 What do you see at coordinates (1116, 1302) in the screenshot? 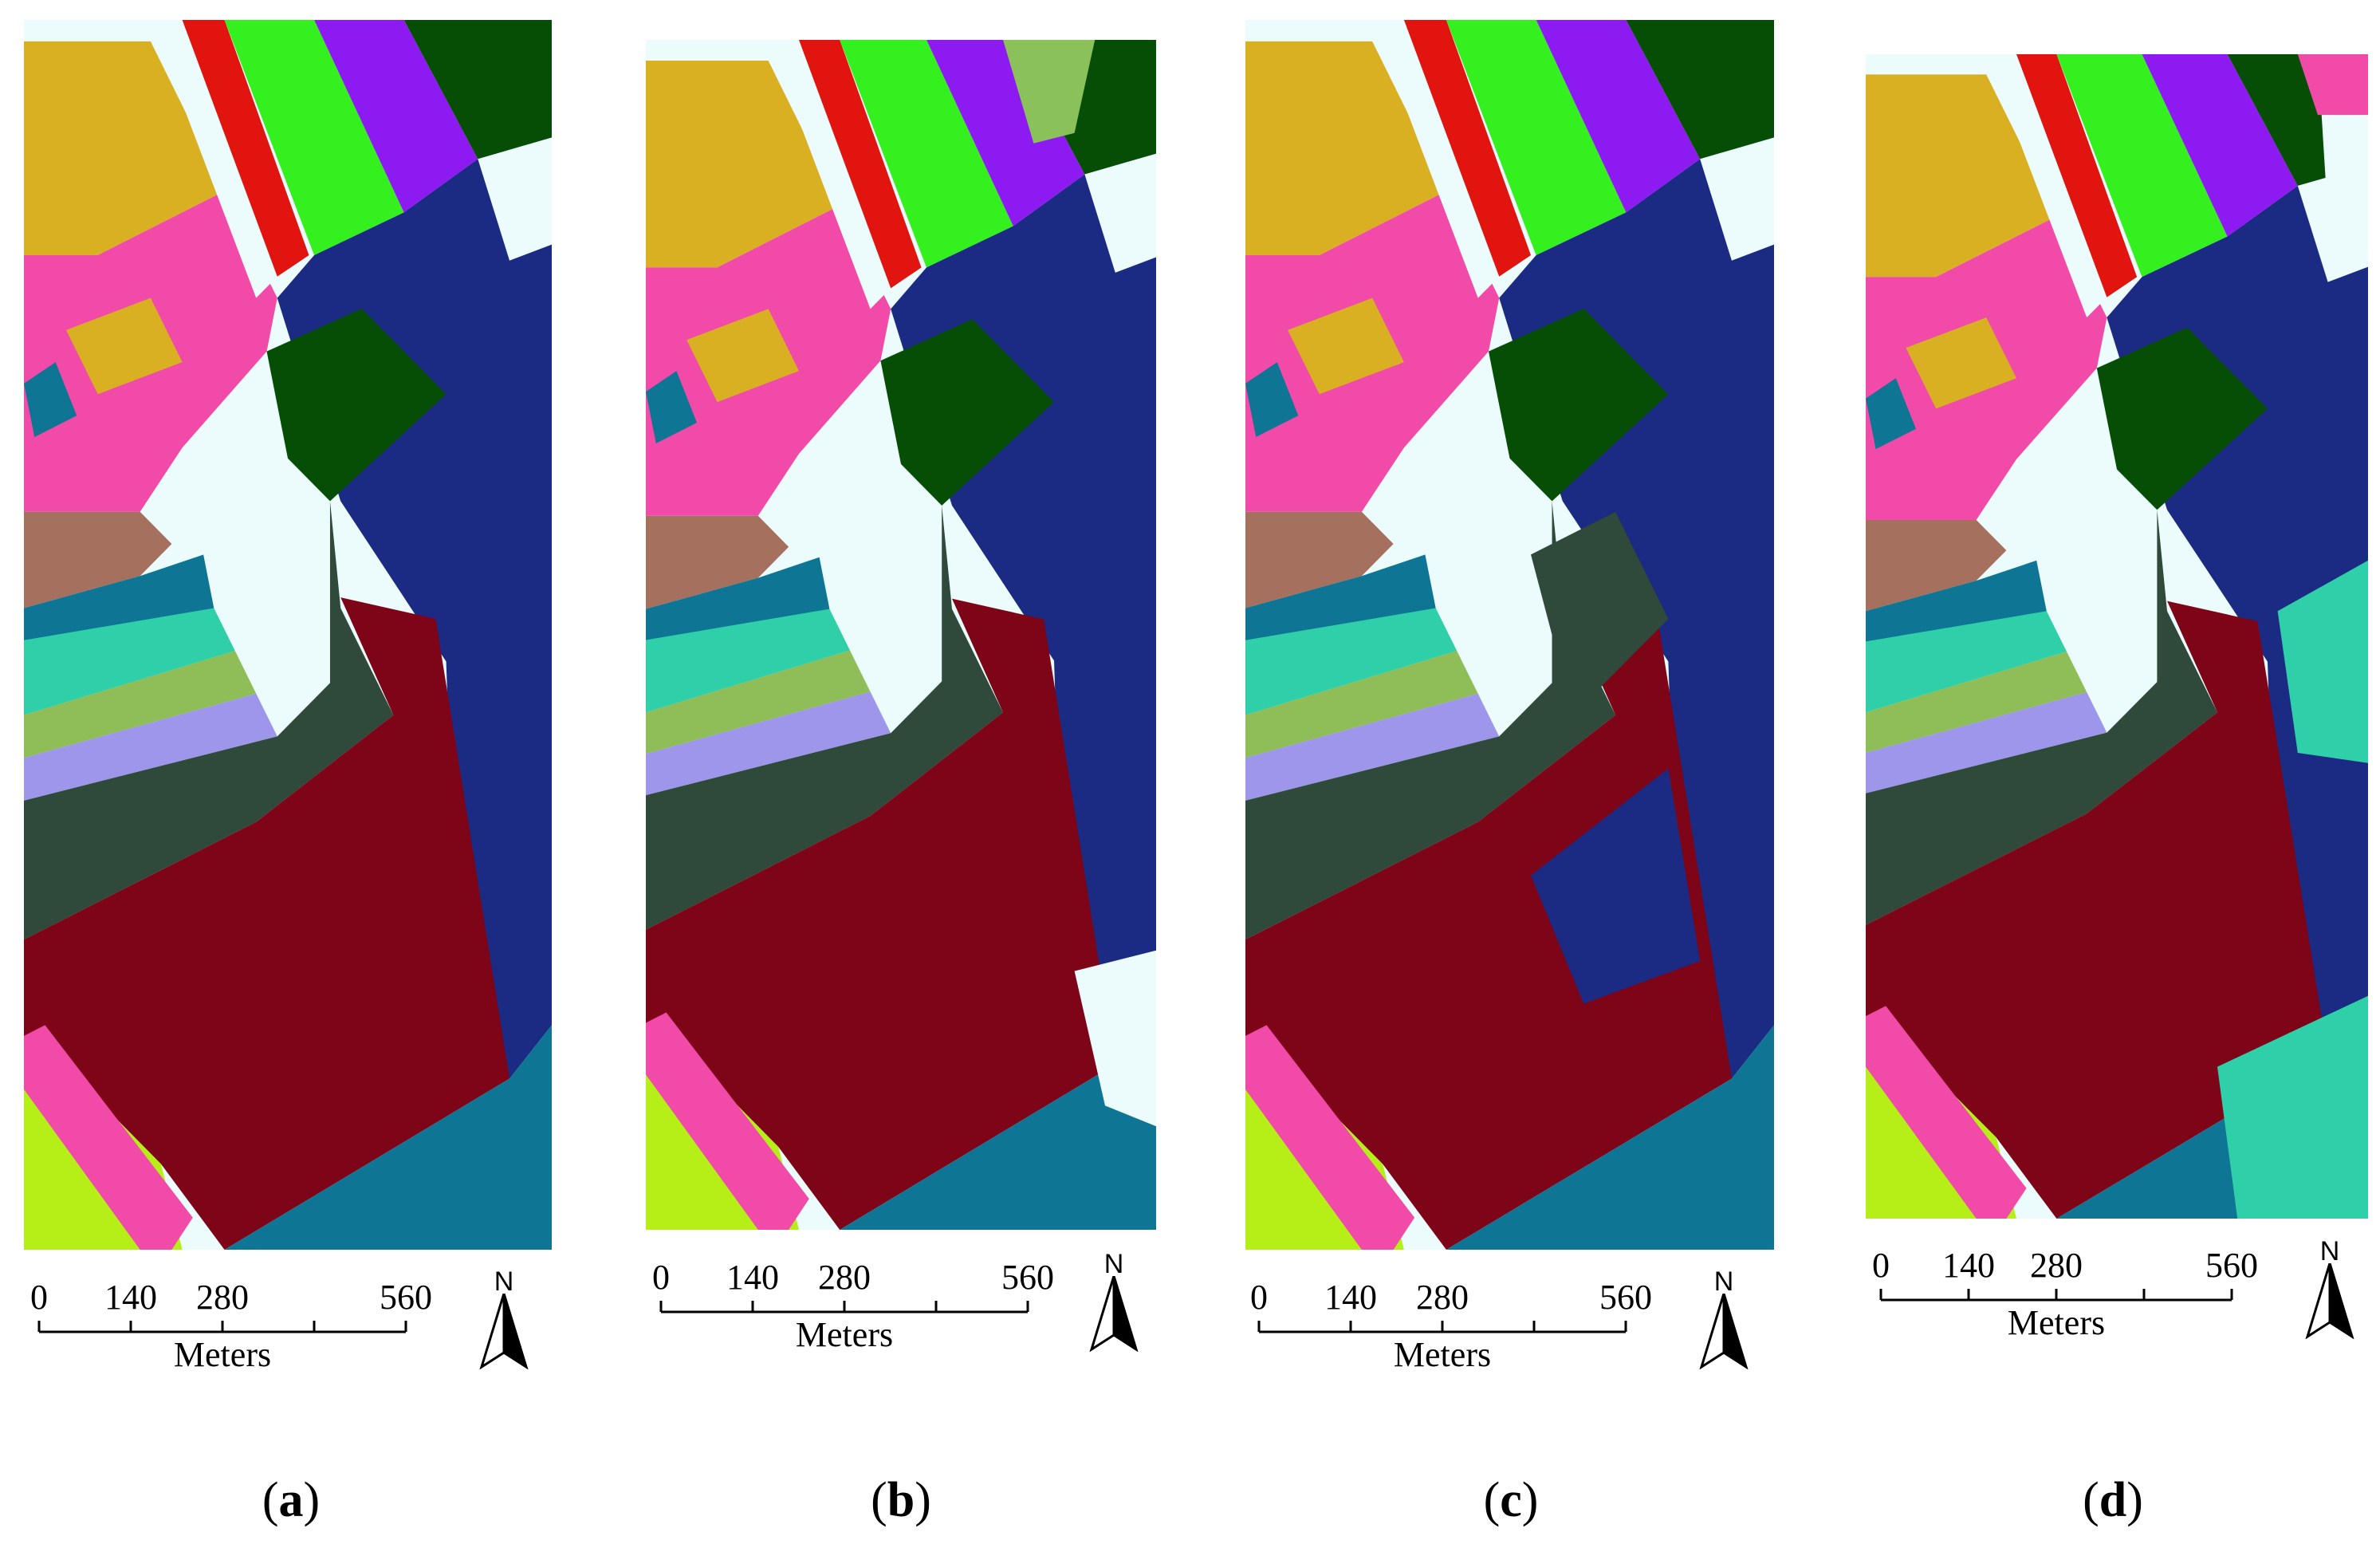
I see `north-arrow-b: N` at bounding box center [1116, 1302].